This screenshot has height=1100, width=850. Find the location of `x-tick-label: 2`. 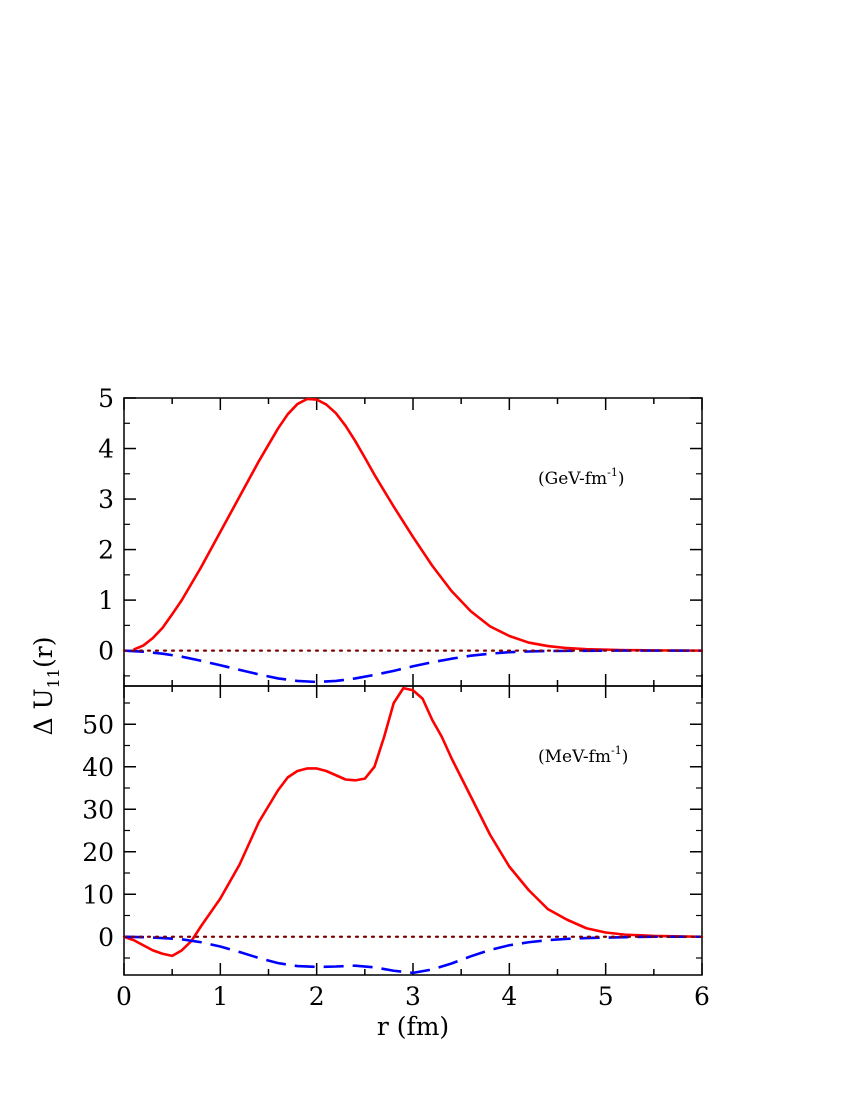

x-tick-label: 2 is located at coordinates (317, 996).